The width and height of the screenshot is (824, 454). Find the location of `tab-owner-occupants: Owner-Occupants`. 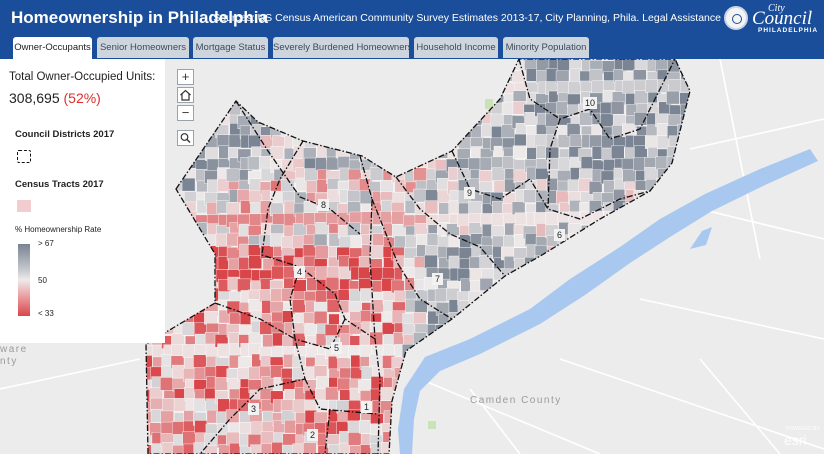

tab-owner-occupants: Owner-Occupants is located at coordinates (52, 48).